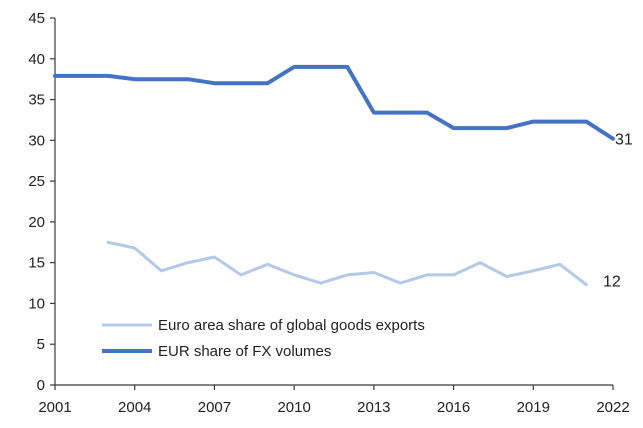 The height and width of the screenshot is (428, 643). What do you see at coordinates (624, 140) in the screenshot?
I see `series-end-label: 31` at bounding box center [624, 140].